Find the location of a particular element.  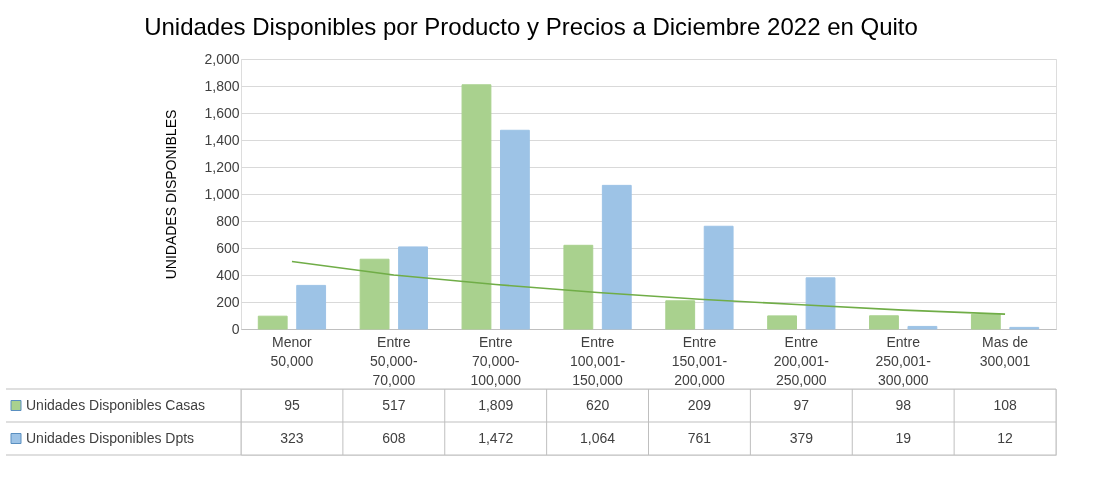

data-label: 323 is located at coordinates (292, 437).